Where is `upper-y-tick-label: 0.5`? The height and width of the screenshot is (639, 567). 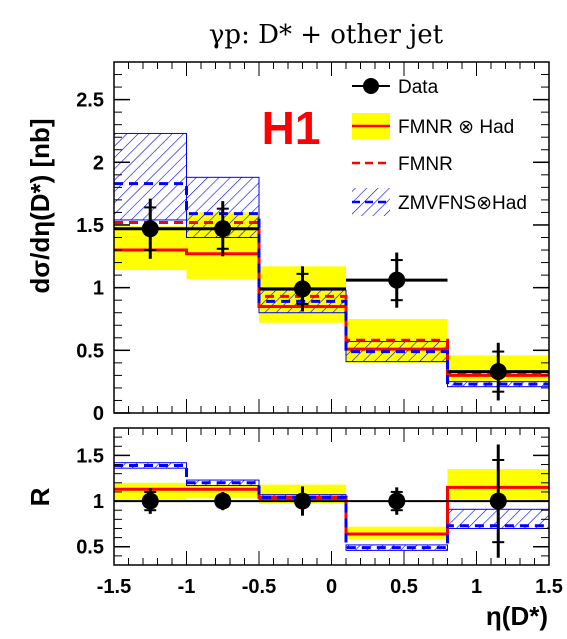 upper-y-tick-label: 0.5 is located at coordinates (90, 351).